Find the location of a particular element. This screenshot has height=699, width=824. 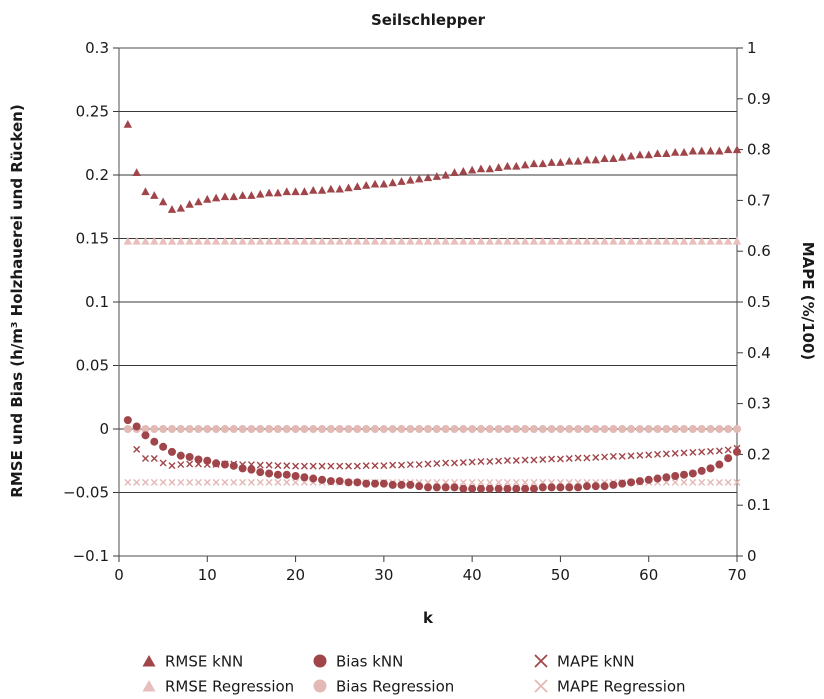

legend-label: Bias Regression is located at coordinates (395, 687).